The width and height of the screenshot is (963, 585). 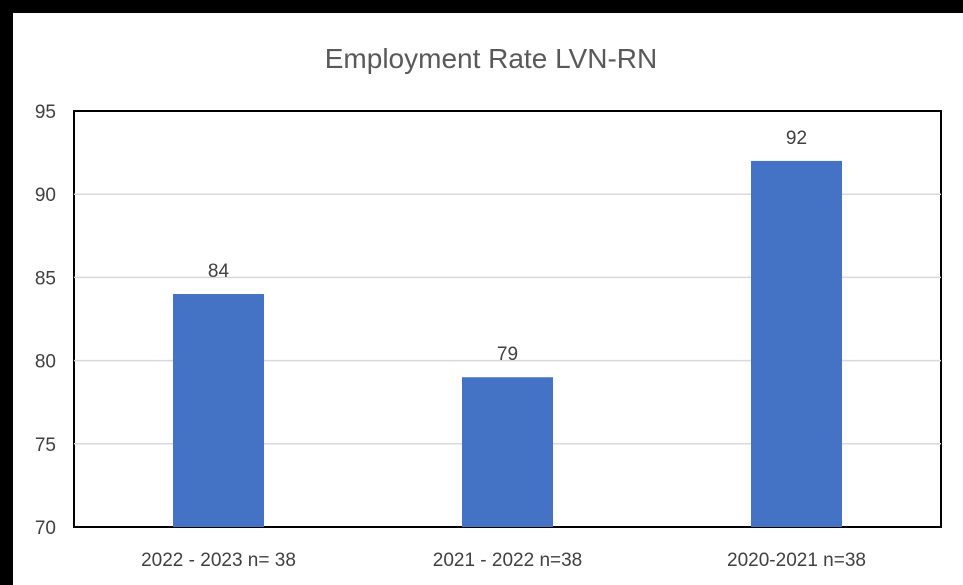 I want to click on data-label: 92, so click(x=796, y=138).